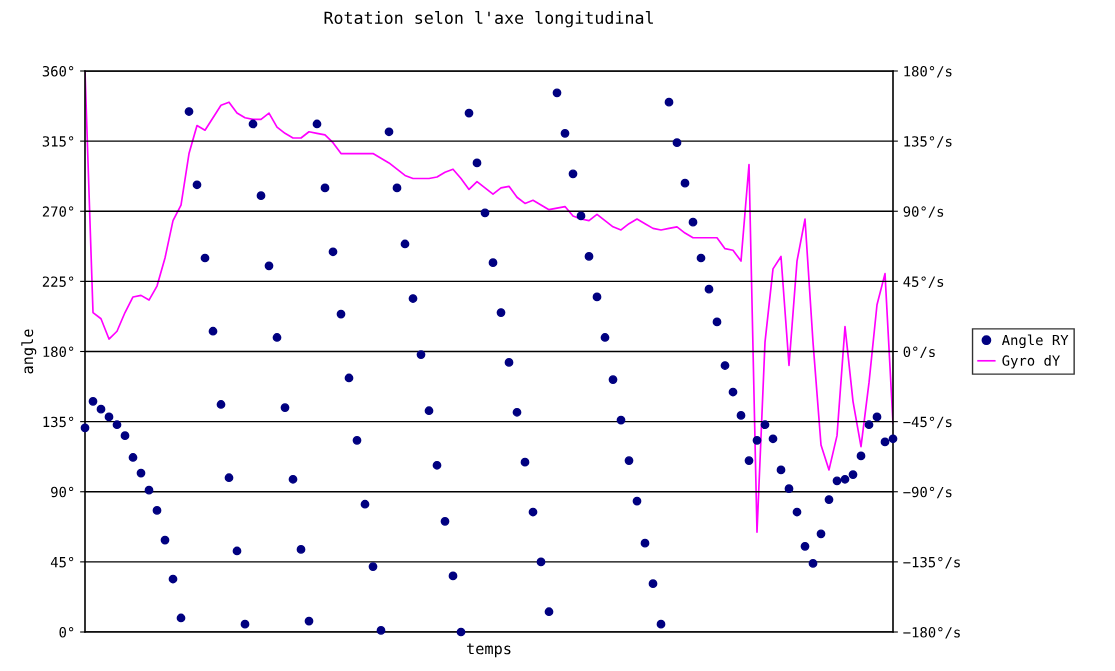 This screenshot has width=1115, height=671. Describe the element at coordinates (928, 142) in the screenshot. I see `y2-tick-label: 135°/s` at that location.